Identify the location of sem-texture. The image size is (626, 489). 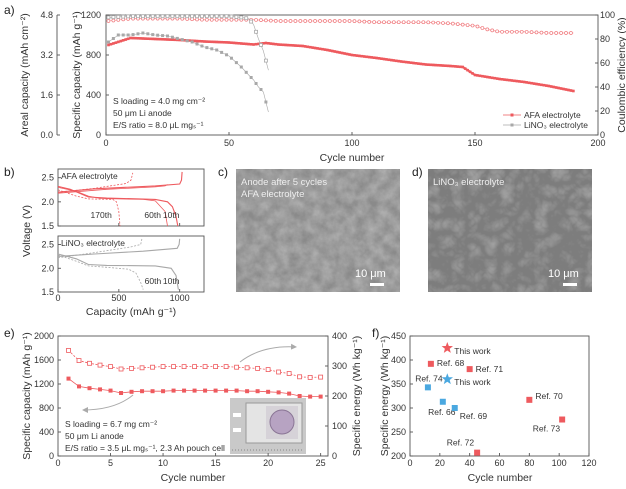
(510, 230).